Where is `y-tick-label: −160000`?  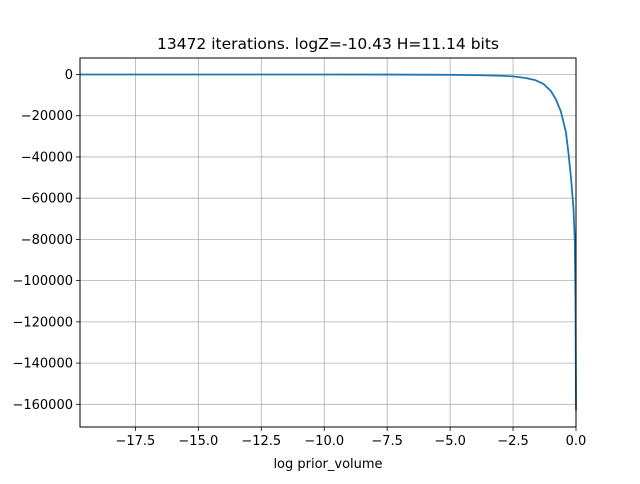
y-tick-label: −160000 is located at coordinates (42, 405).